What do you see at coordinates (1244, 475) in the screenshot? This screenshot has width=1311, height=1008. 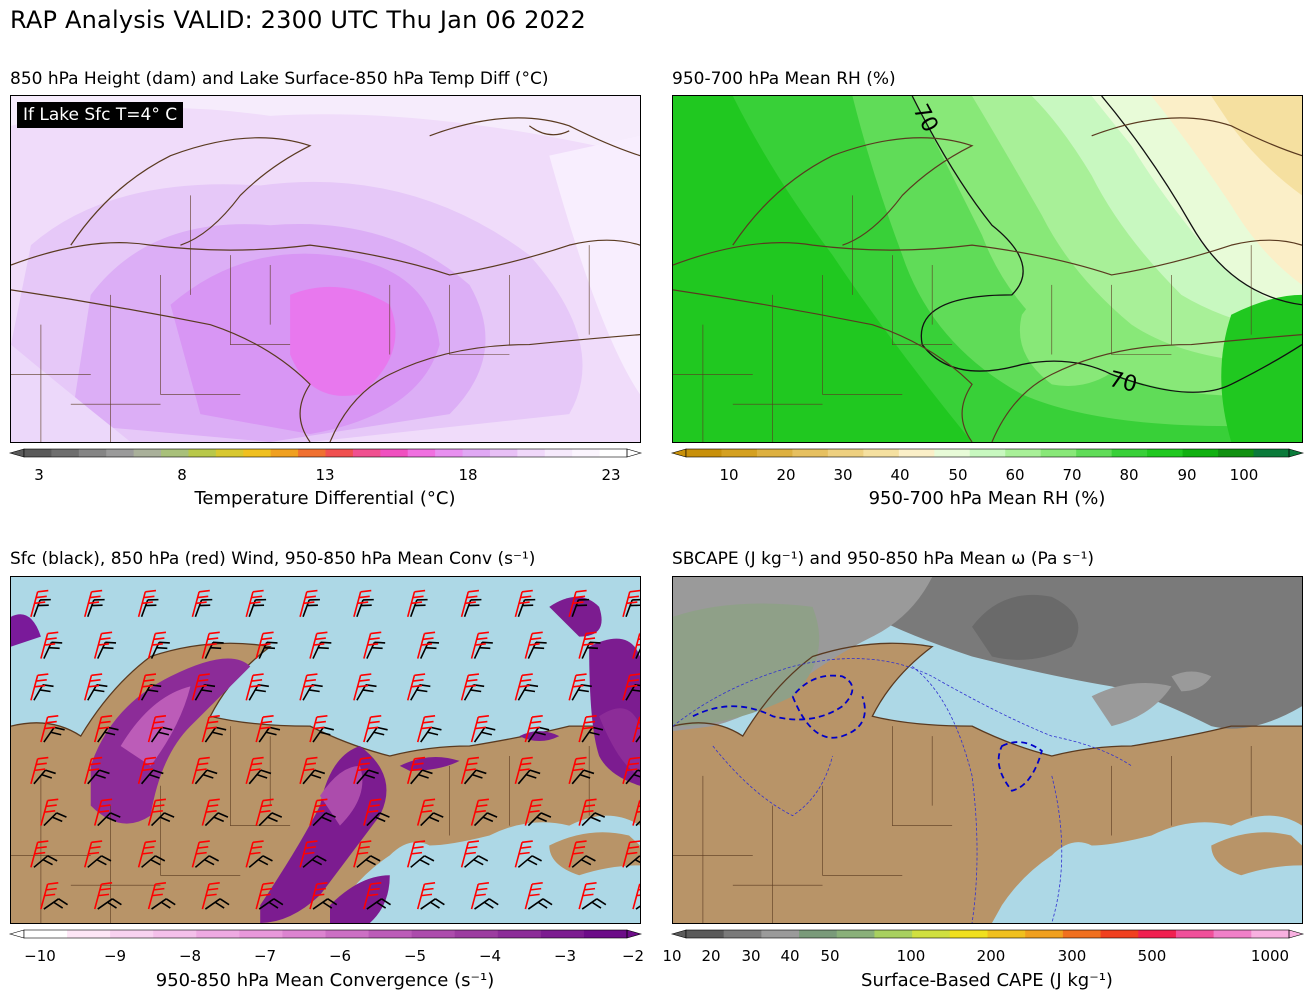 I see `tick-label: 100` at bounding box center [1244, 475].